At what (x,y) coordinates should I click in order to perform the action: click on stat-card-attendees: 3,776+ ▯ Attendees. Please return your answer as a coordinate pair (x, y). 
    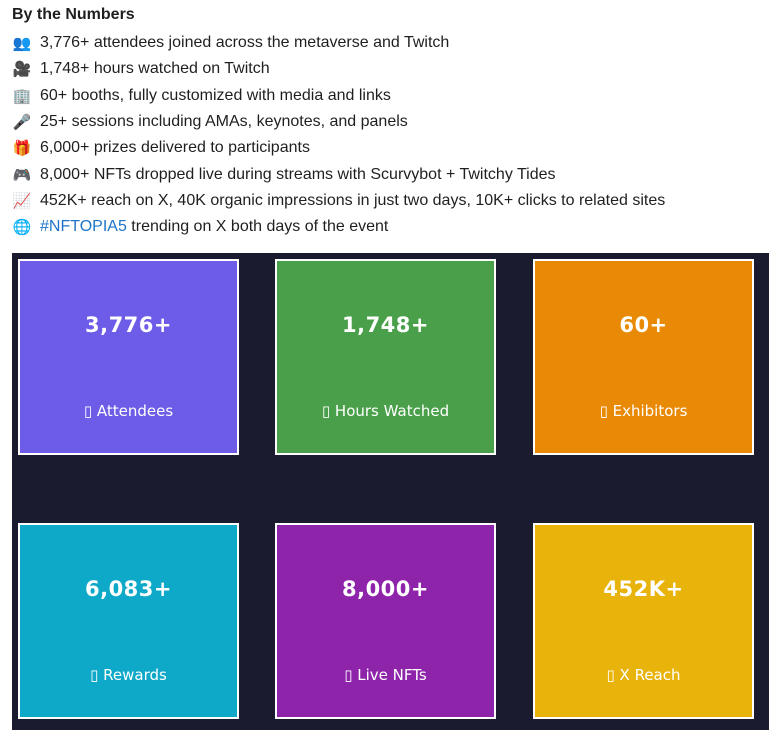
    Looking at the image, I should click on (128, 357).